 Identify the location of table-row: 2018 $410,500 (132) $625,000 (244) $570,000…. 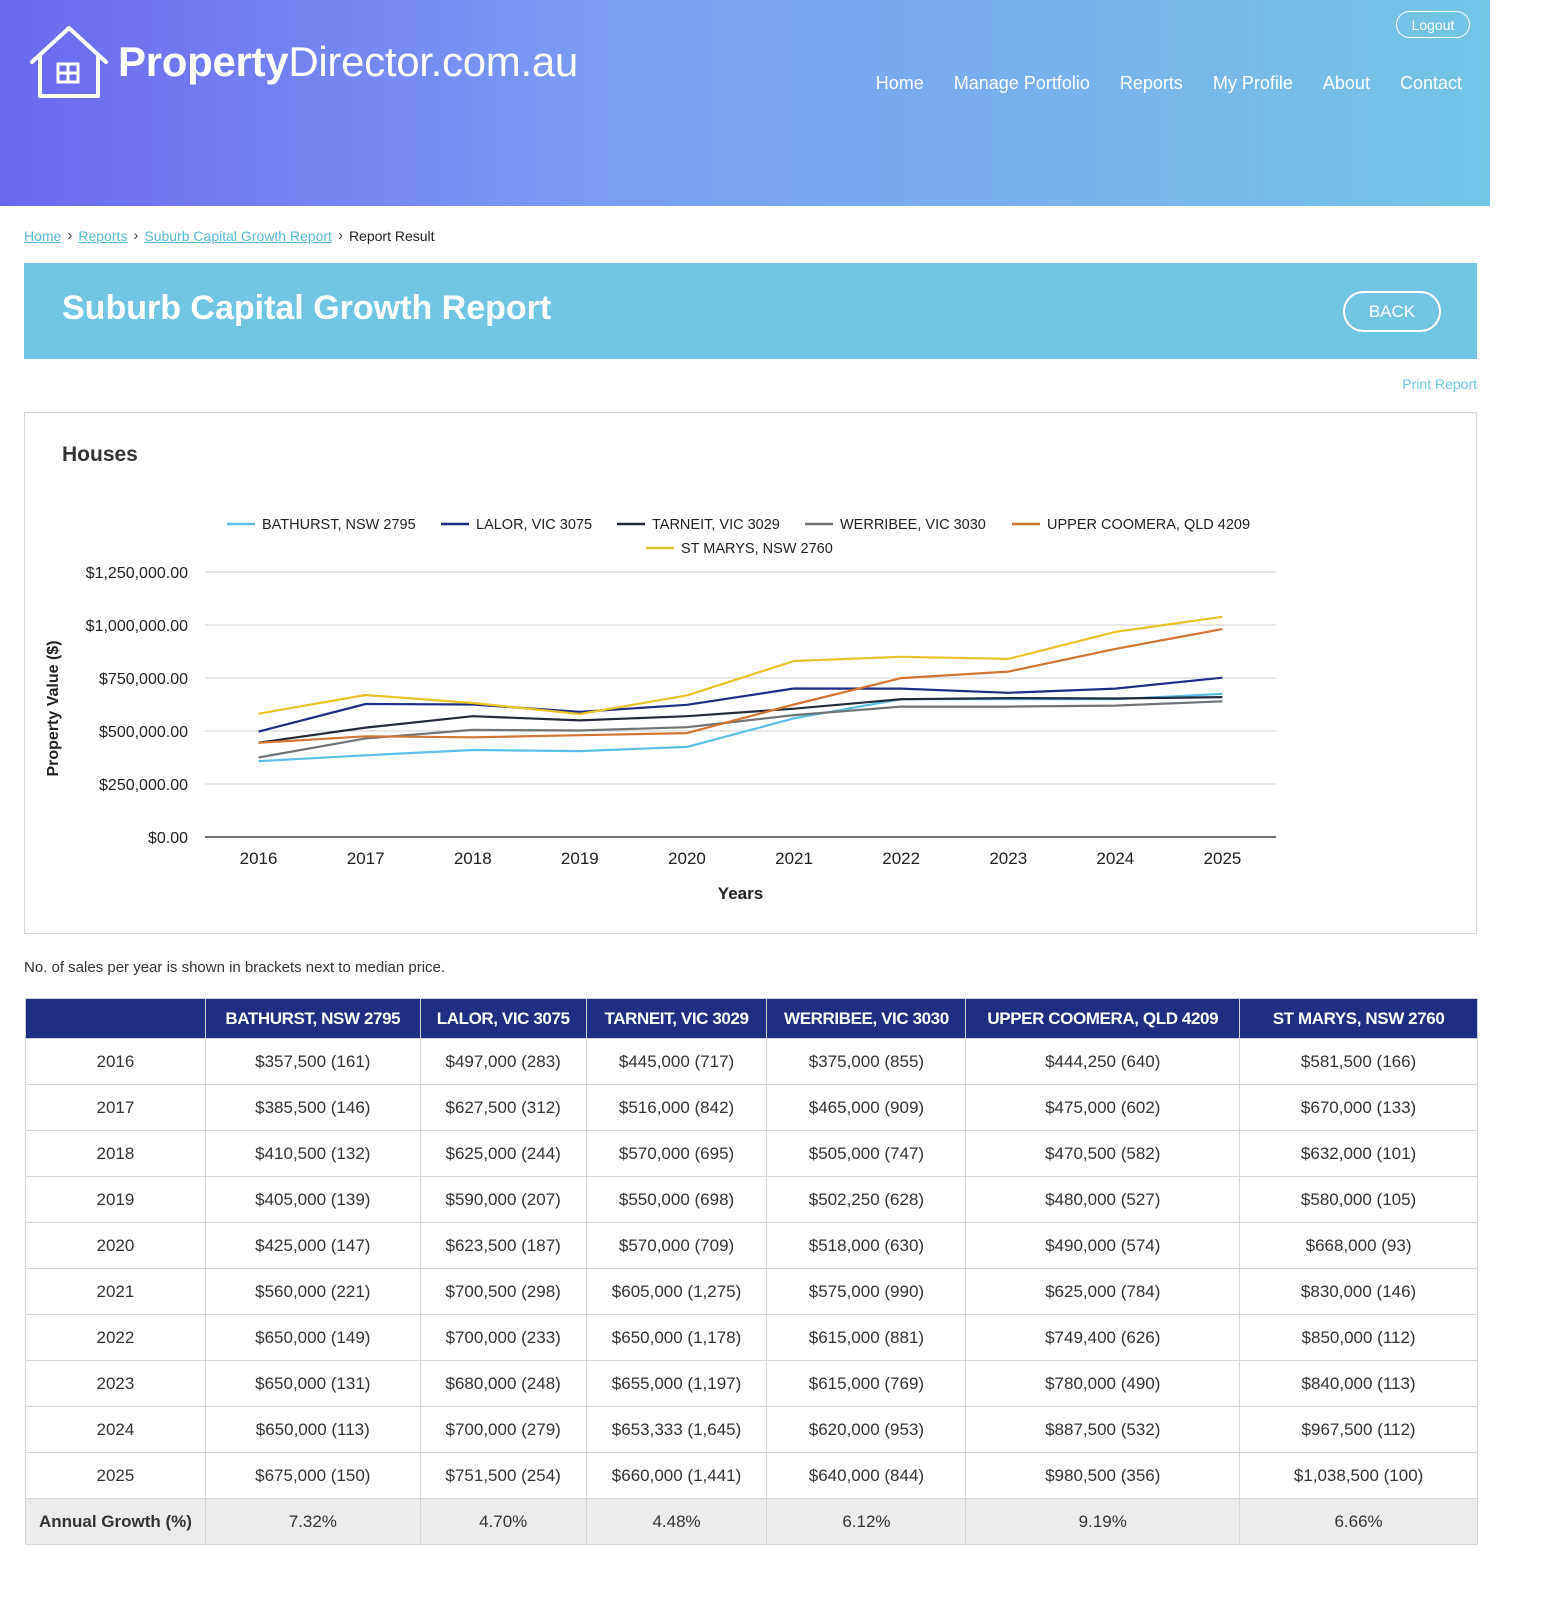
(751, 1153).